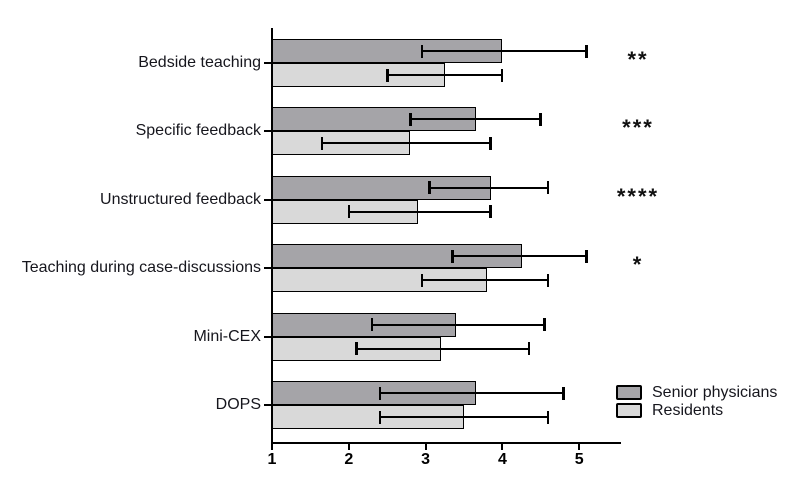 The height and width of the screenshot is (482, 800). What do you see at coordinates (446, 443) in the screenshot?
I see `x-axis-line` at bounding box center [446, 443].